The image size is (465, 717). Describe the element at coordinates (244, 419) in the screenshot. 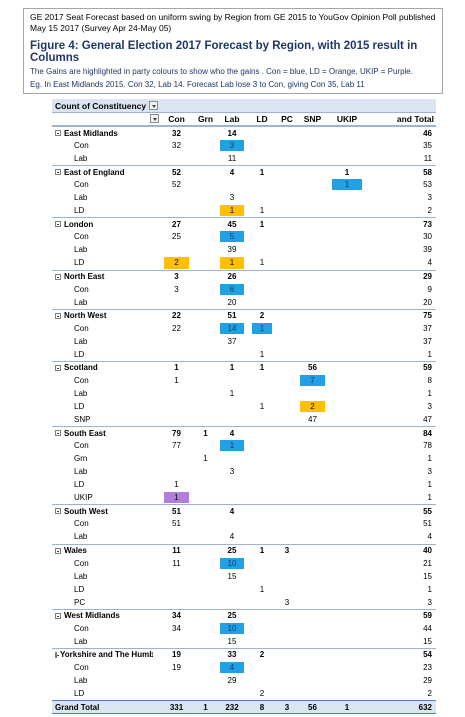

I see `party-row: SNP 47 47` at that location.